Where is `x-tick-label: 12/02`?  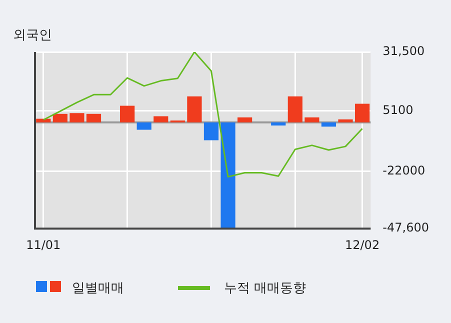
x-tick-label: 12/02 is located at coordinates (362, 245).